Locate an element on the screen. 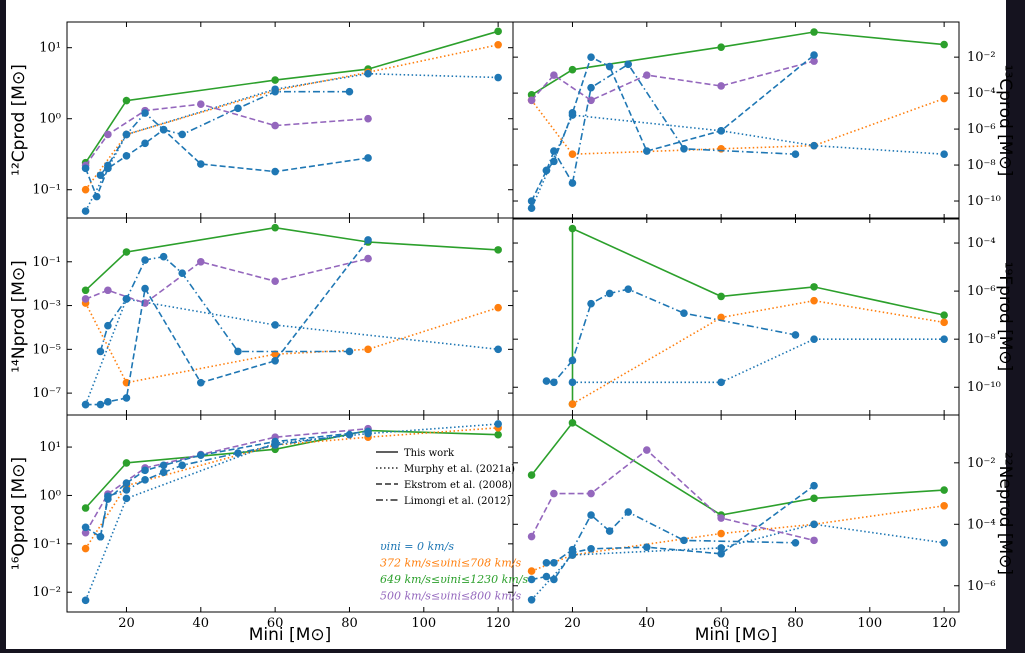  x-tick-label: 100 is located at coordinates (869, 623).